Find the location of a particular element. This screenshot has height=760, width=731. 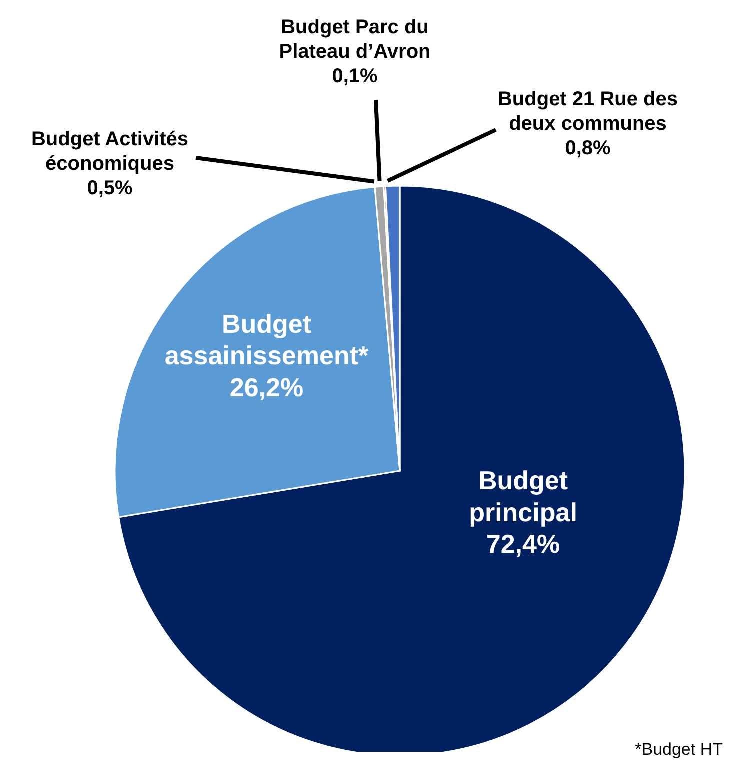

slice-label: Budget principal is located at coordinates (523, 497).